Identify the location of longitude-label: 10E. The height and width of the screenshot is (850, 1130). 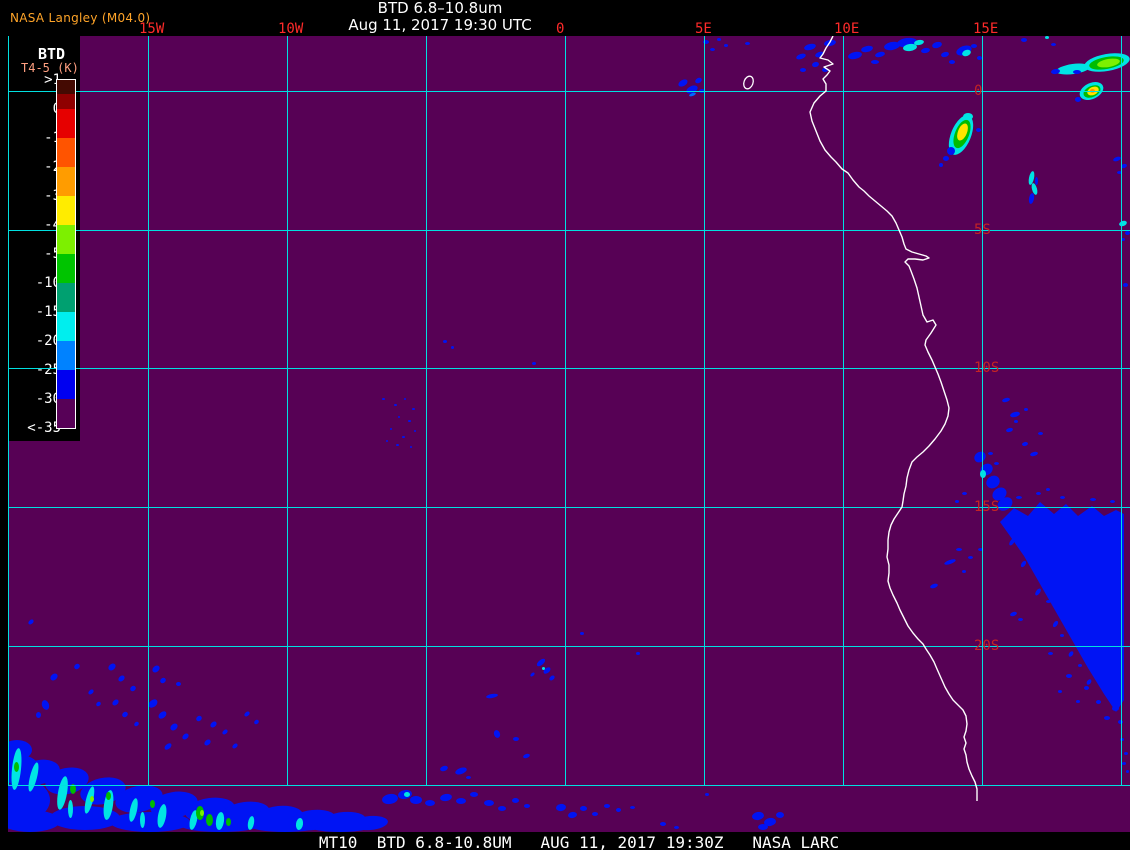
(847, 29).